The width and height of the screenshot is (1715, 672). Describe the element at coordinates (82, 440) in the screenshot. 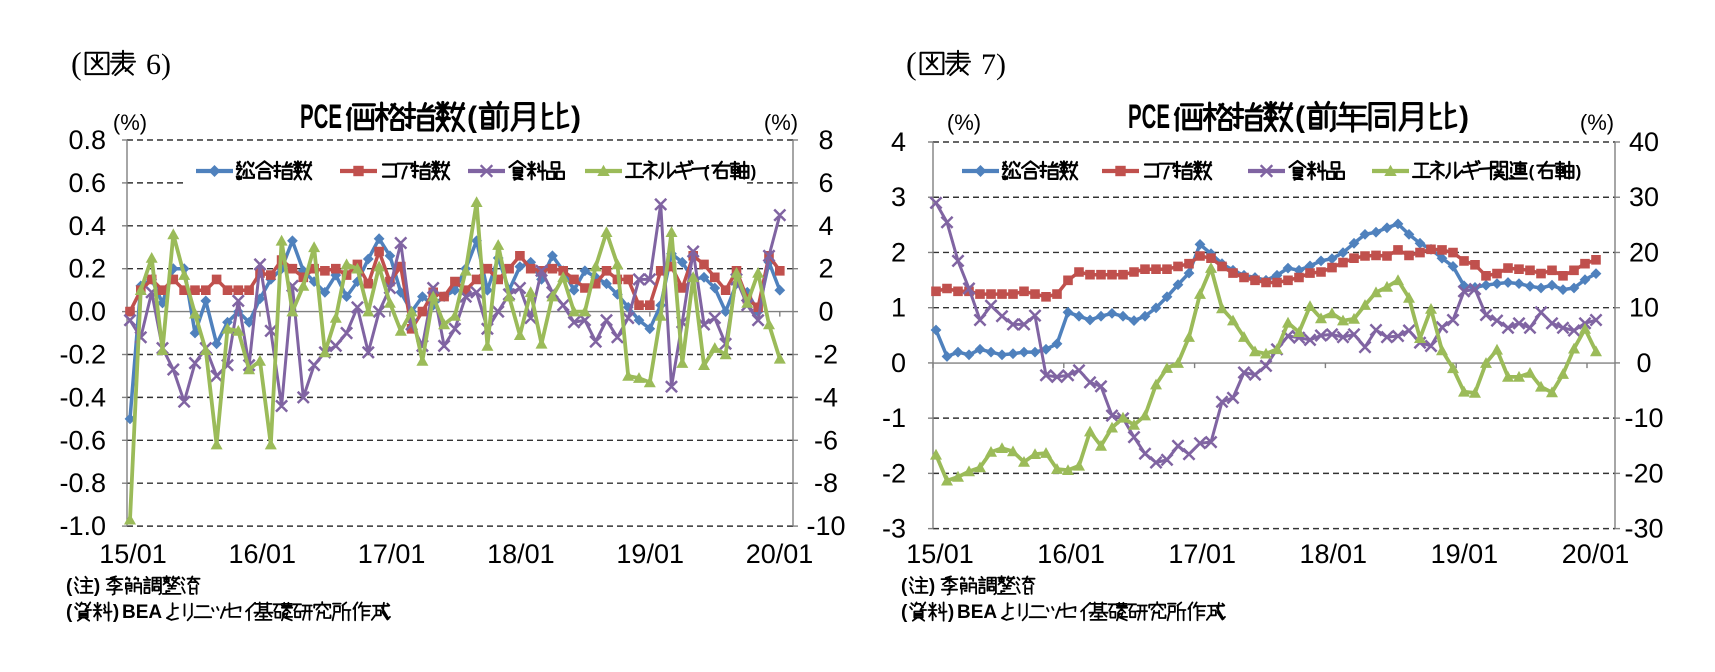

I see `svg-text: -0.6` at that location.